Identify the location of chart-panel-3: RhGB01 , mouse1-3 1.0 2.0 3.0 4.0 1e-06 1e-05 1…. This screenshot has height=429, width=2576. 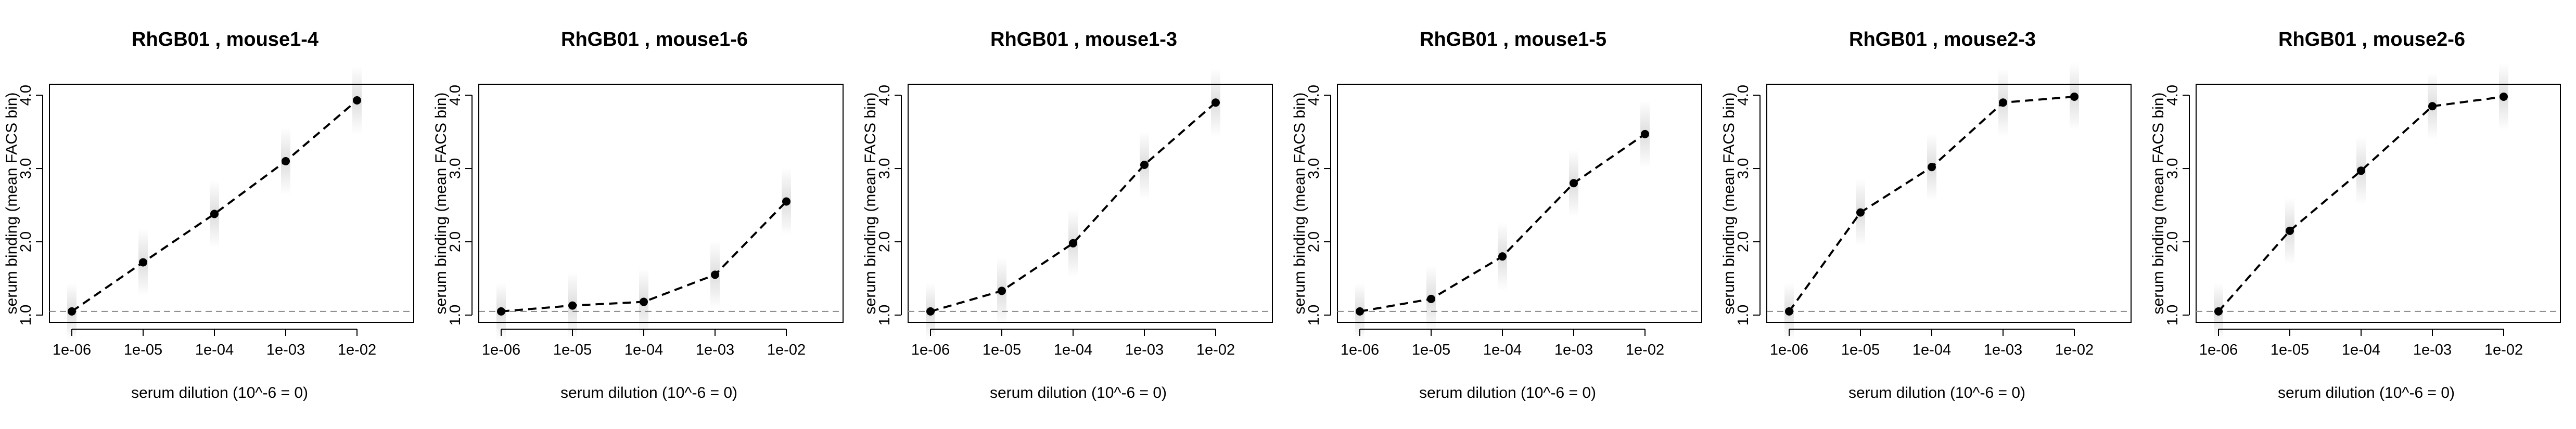
(1067, 215).